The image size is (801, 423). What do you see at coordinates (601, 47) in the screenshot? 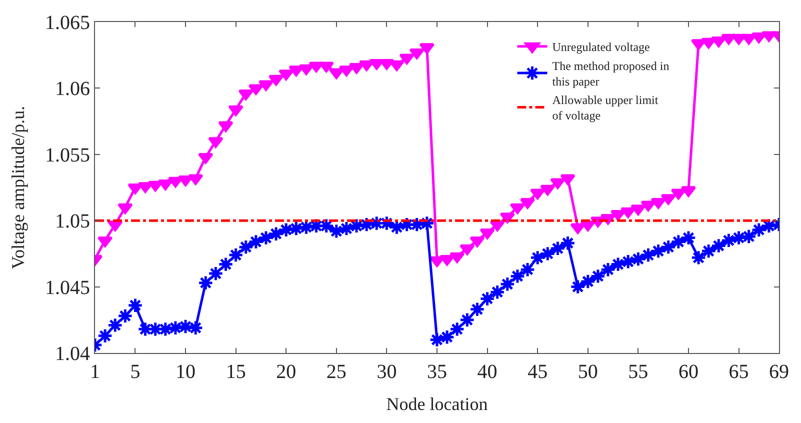
I see `legend-label: Unregulated voltage` at bounding box center [601, 47].